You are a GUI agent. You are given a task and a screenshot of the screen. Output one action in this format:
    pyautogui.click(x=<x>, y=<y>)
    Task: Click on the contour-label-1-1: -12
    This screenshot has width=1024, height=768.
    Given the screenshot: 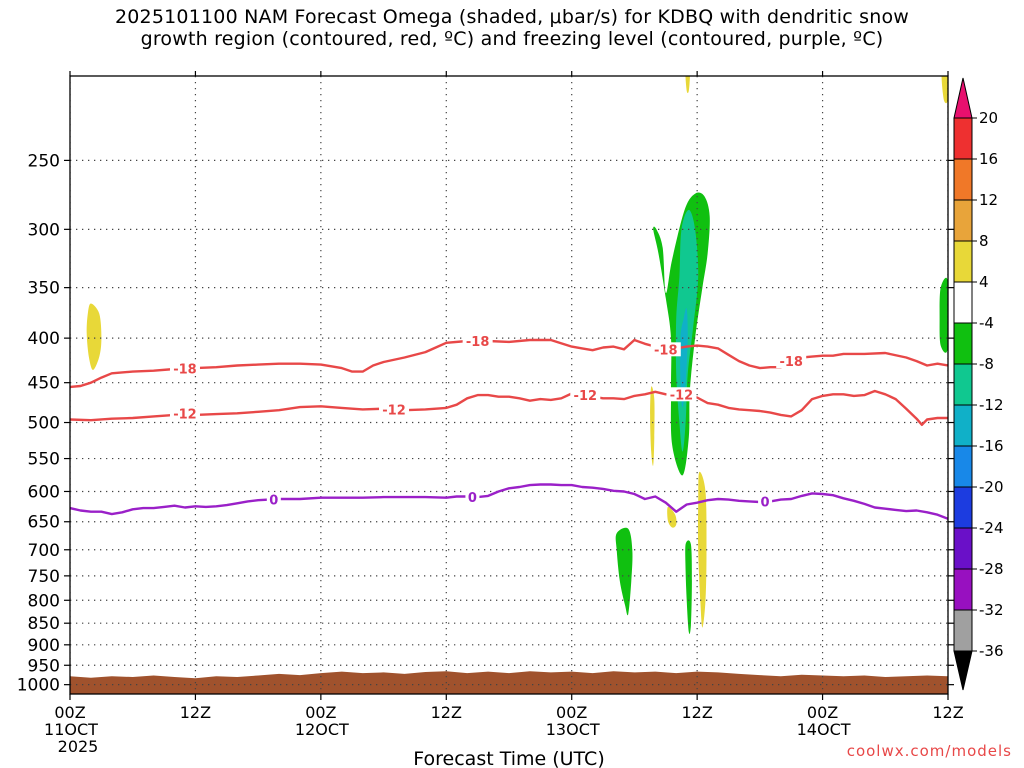 What is the action you would take?
    pyautogui.click(x=394, y=410)
    